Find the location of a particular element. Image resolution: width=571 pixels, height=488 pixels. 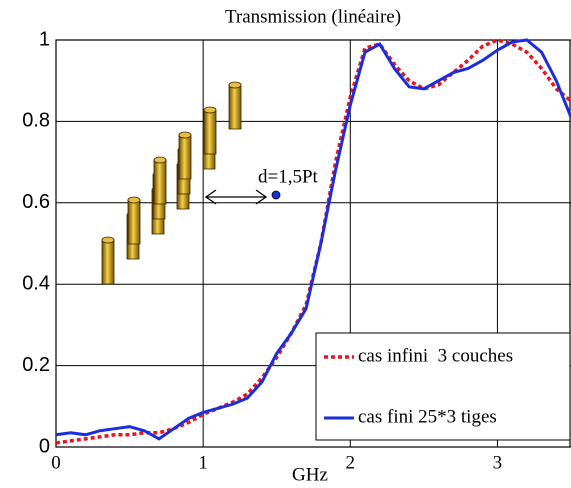

y-tick-label: 0.2 is located at coordinates (36, 365).